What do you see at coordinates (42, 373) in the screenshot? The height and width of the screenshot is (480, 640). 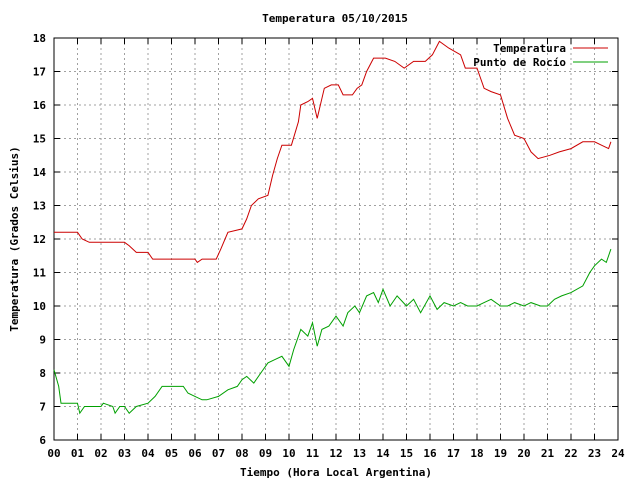 I see `y-tick-label: 8` at bounding box center [42, 373].